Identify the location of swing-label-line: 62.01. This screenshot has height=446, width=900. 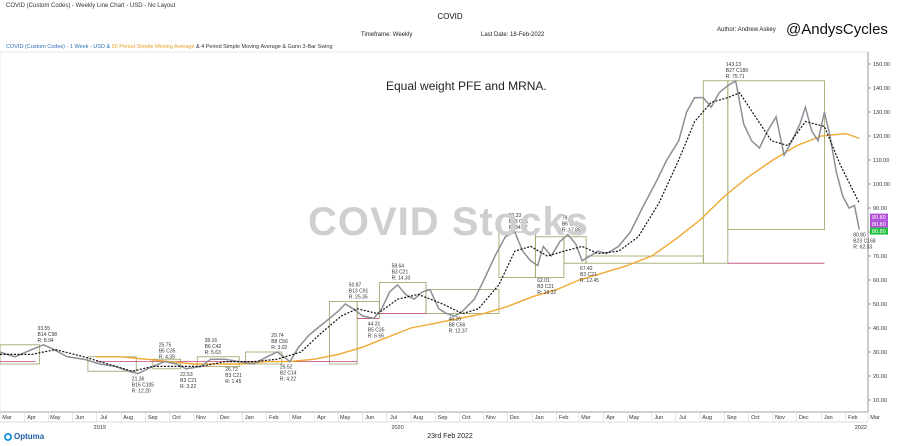
(543, 281).